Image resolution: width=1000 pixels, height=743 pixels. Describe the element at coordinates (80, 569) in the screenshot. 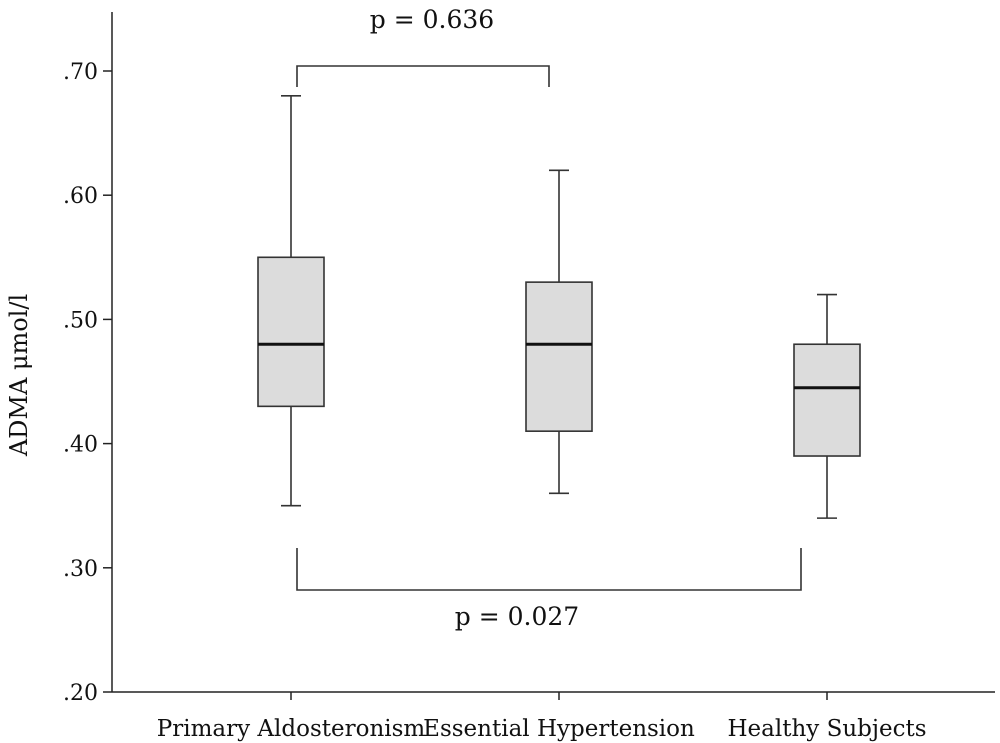

I see `y-tick-label: .30` at that location.